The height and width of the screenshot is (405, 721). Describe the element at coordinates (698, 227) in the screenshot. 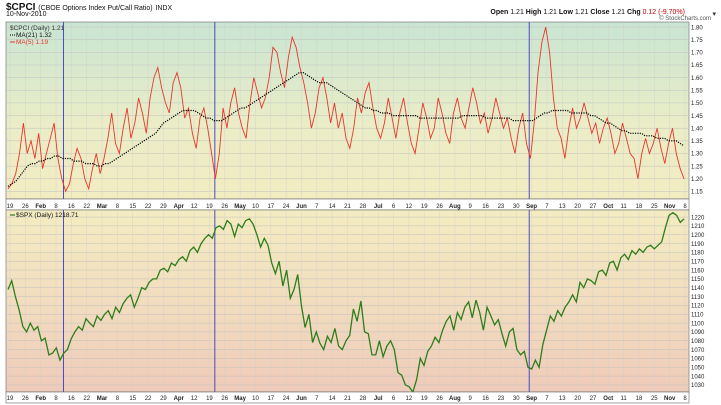

I see `y-tick-label: 1210` at that location.